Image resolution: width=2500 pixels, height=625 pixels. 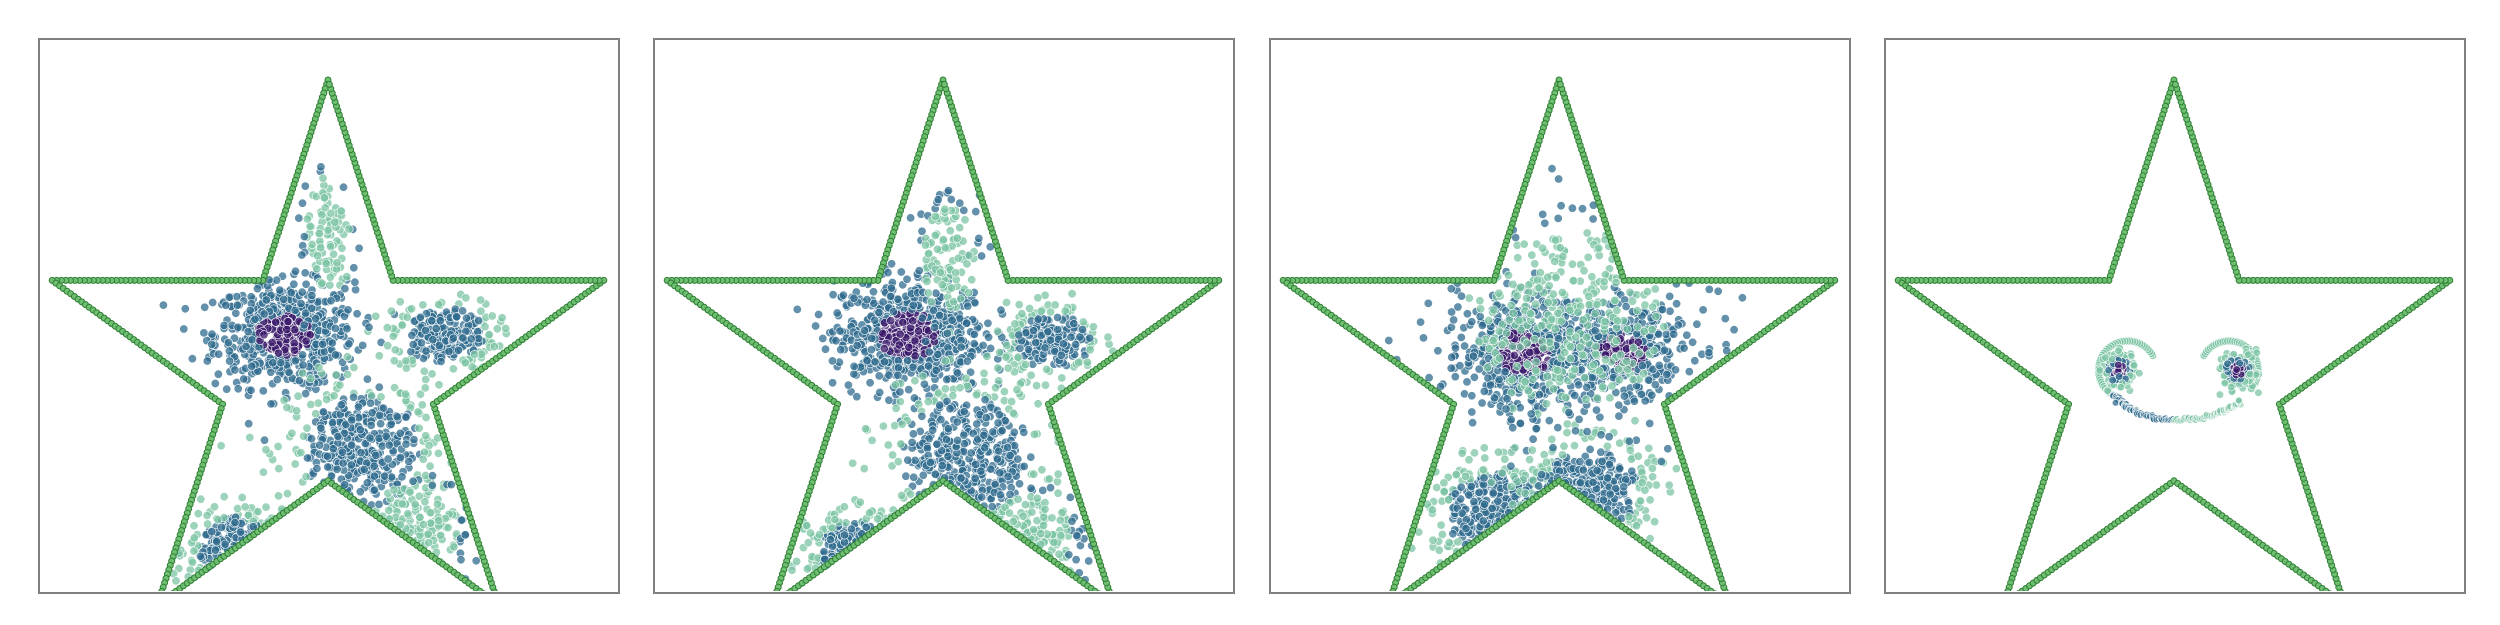 I want to click on star-outline-point, so click(x=1095, y=589).